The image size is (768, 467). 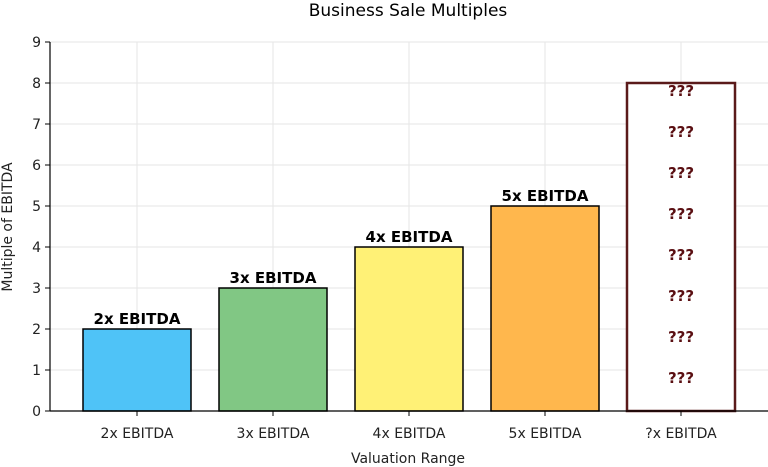 I want to click on y-axis-ticks: 0 1 2 3 4 5 6 7 8 9, so click(x=41, y=227).